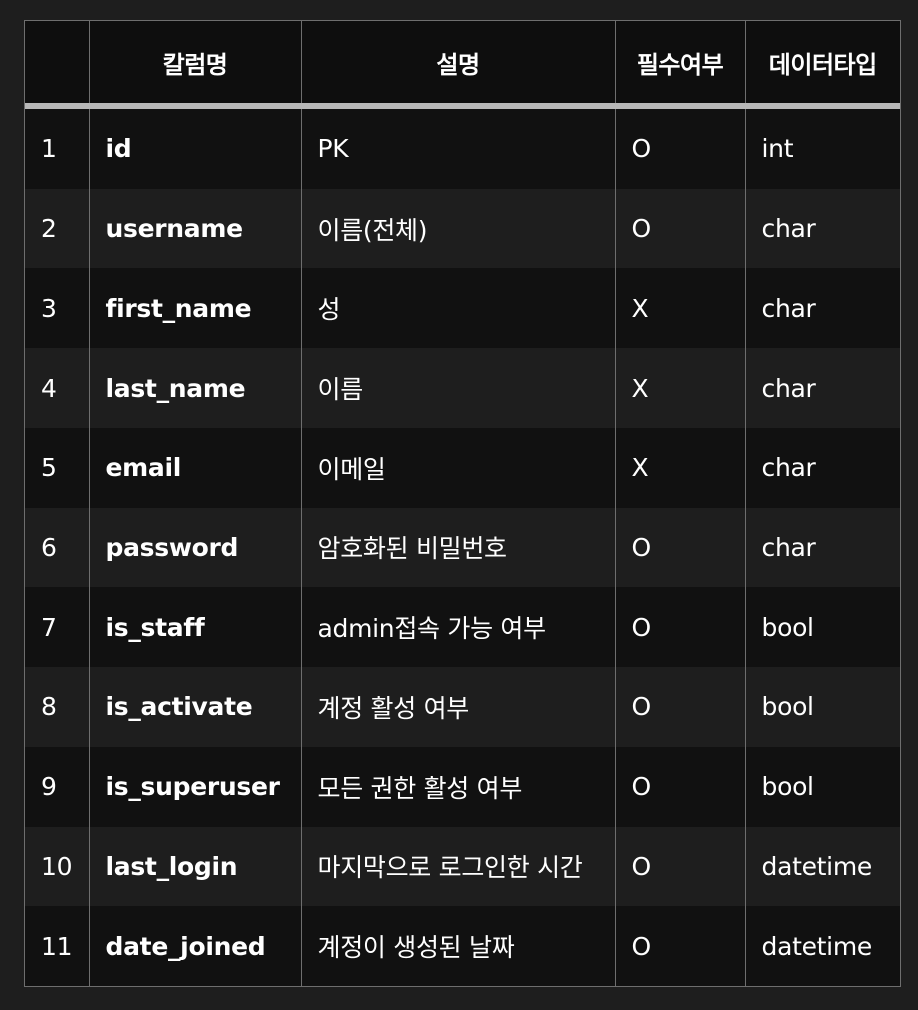  Describe the element at coordinates (822, 65) in the screenshot. I see `header-data-type: 데이터타입` at that location.